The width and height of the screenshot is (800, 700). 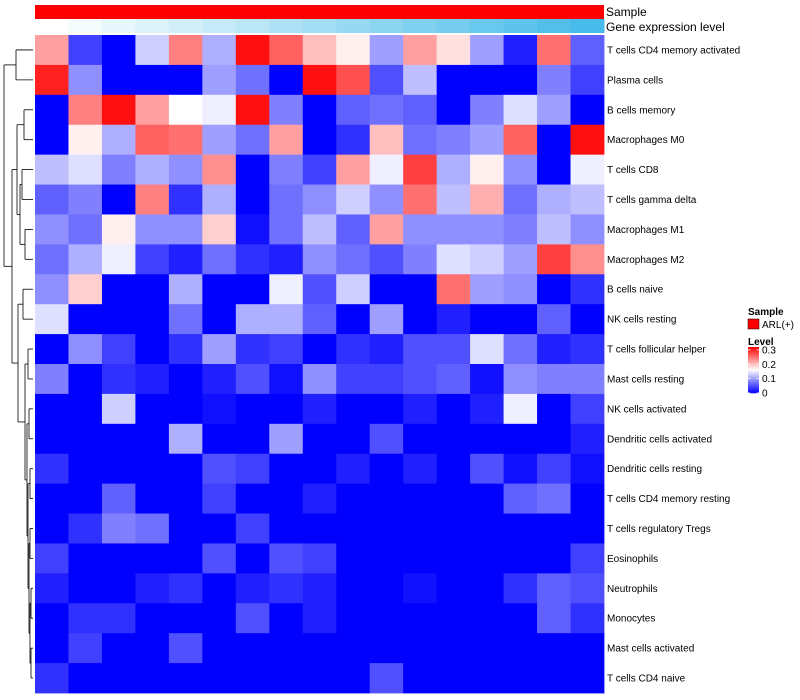 I want to click on gene-expression-annotation-label: Gene expression level, so click(x=665, y=27).